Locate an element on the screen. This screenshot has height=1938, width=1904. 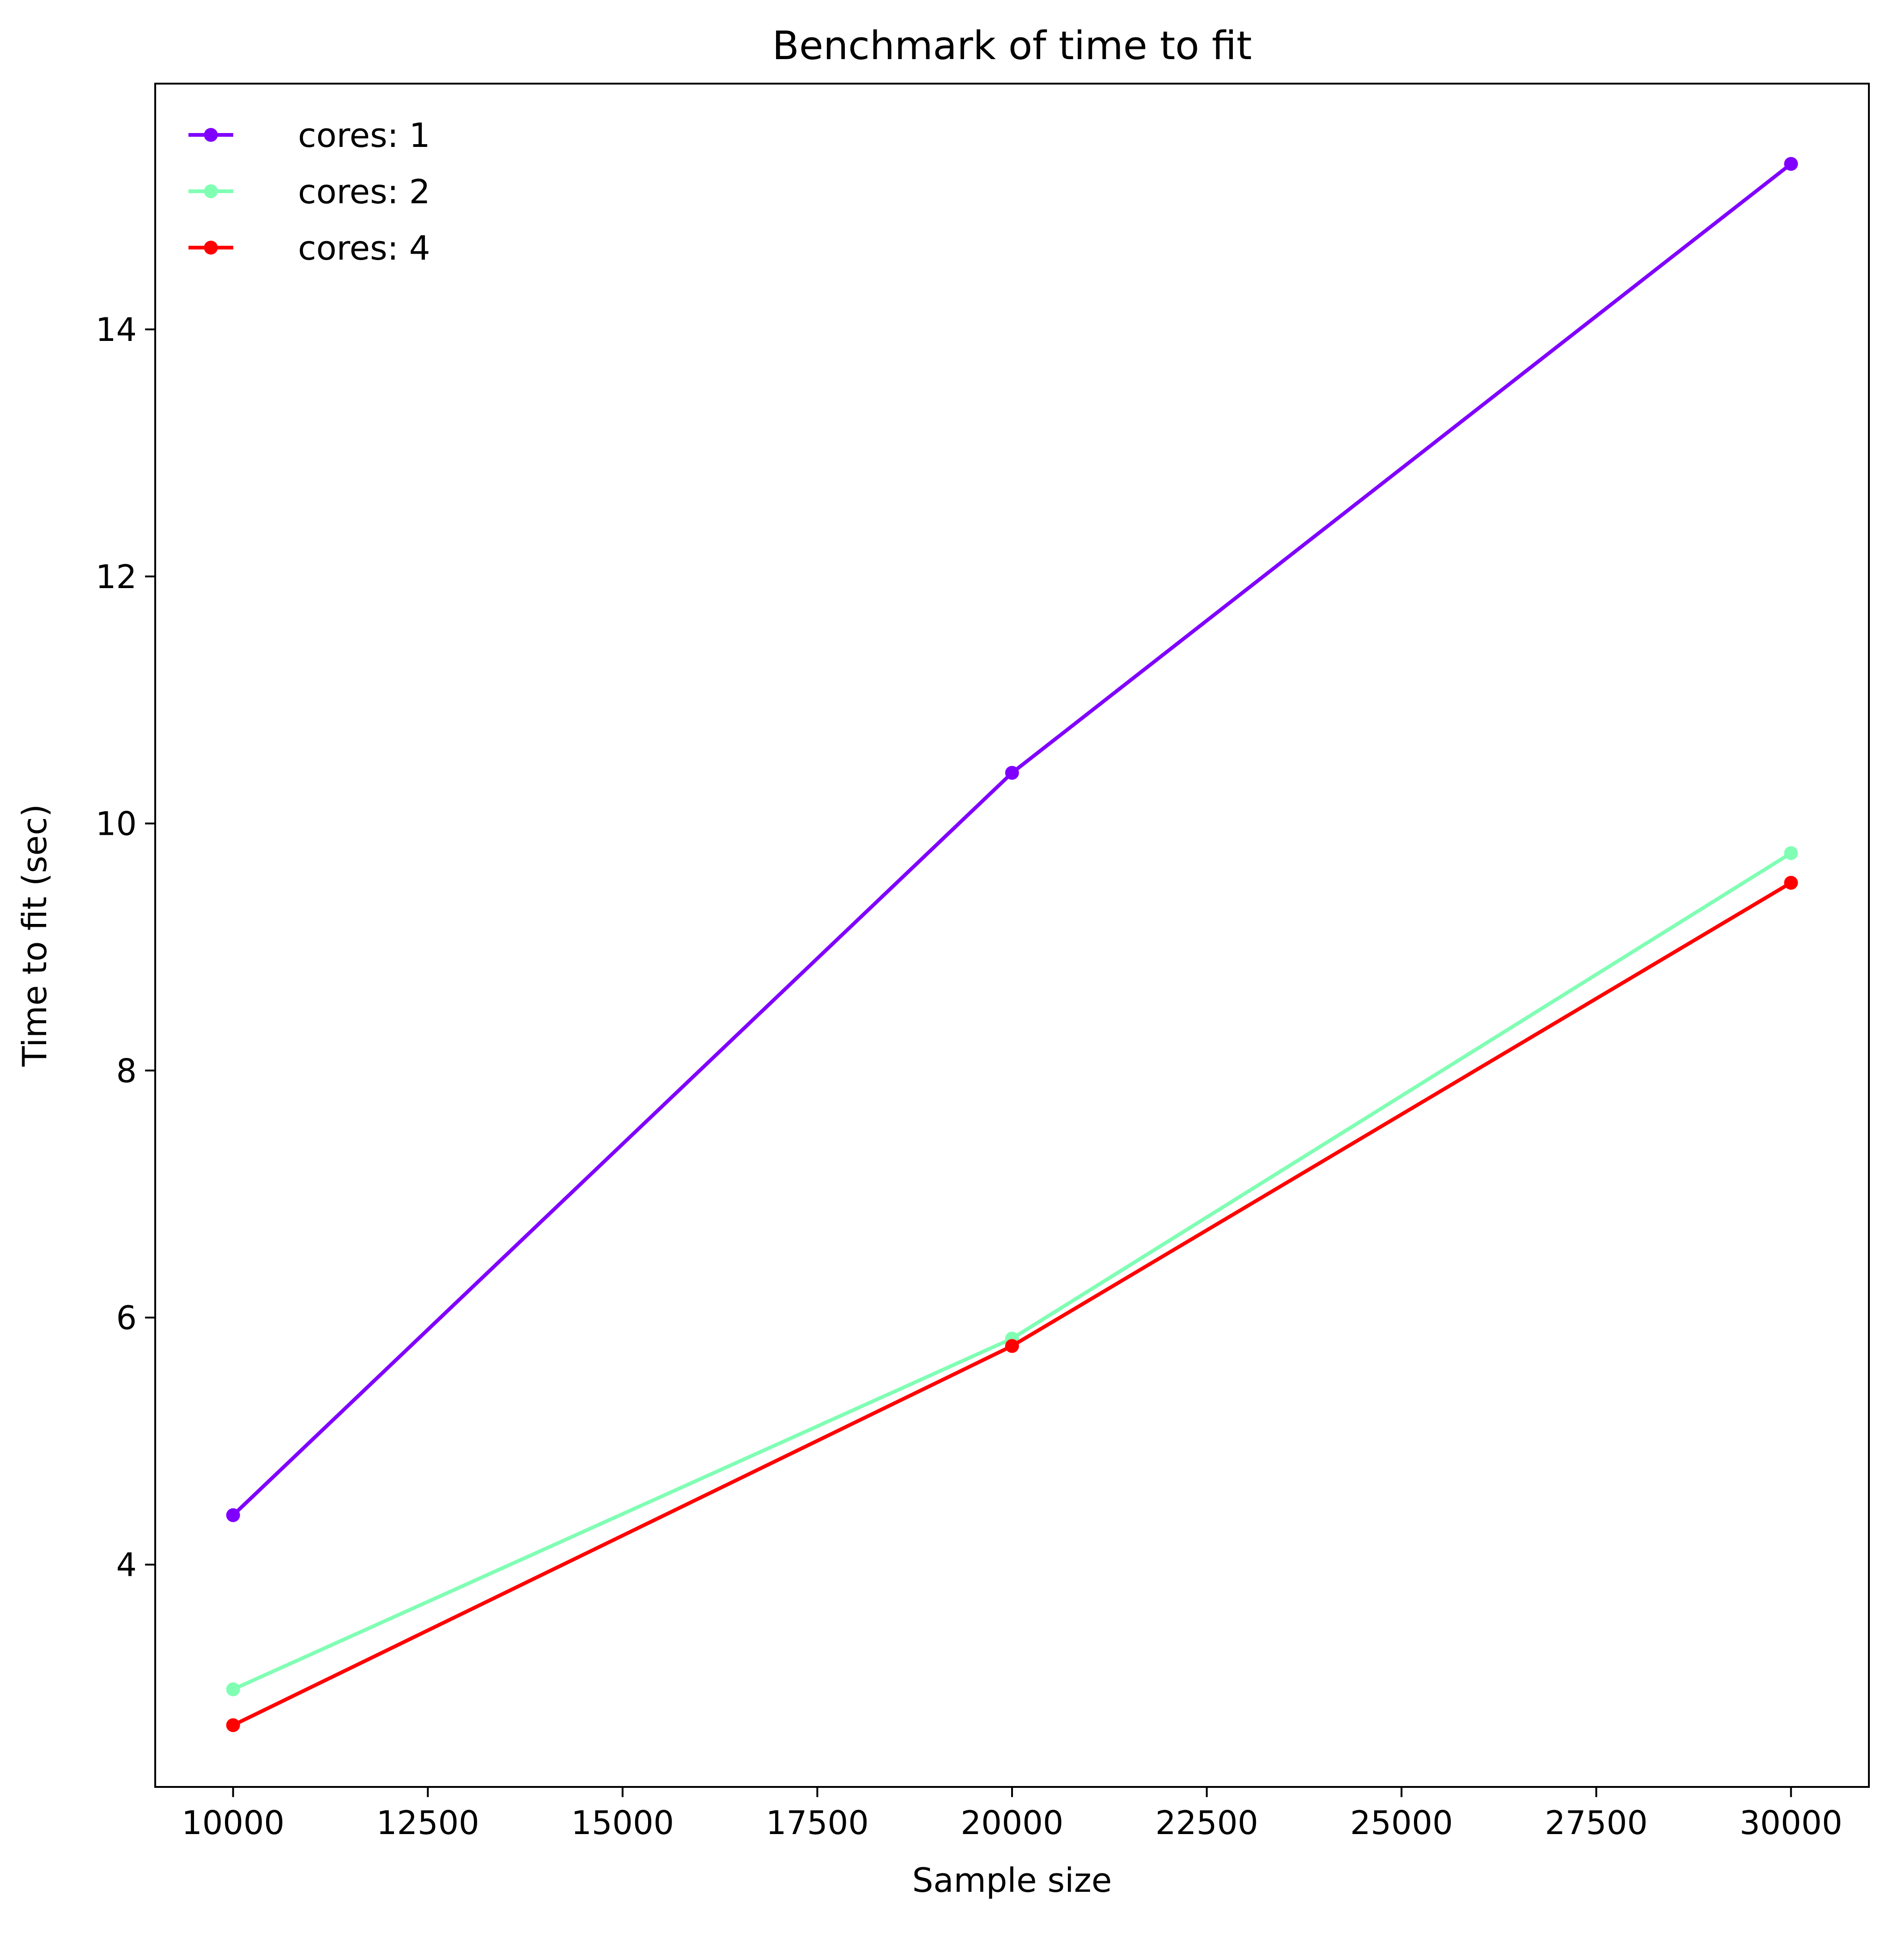
y-tick-label: 8 is located at coordinates (126, 1071).